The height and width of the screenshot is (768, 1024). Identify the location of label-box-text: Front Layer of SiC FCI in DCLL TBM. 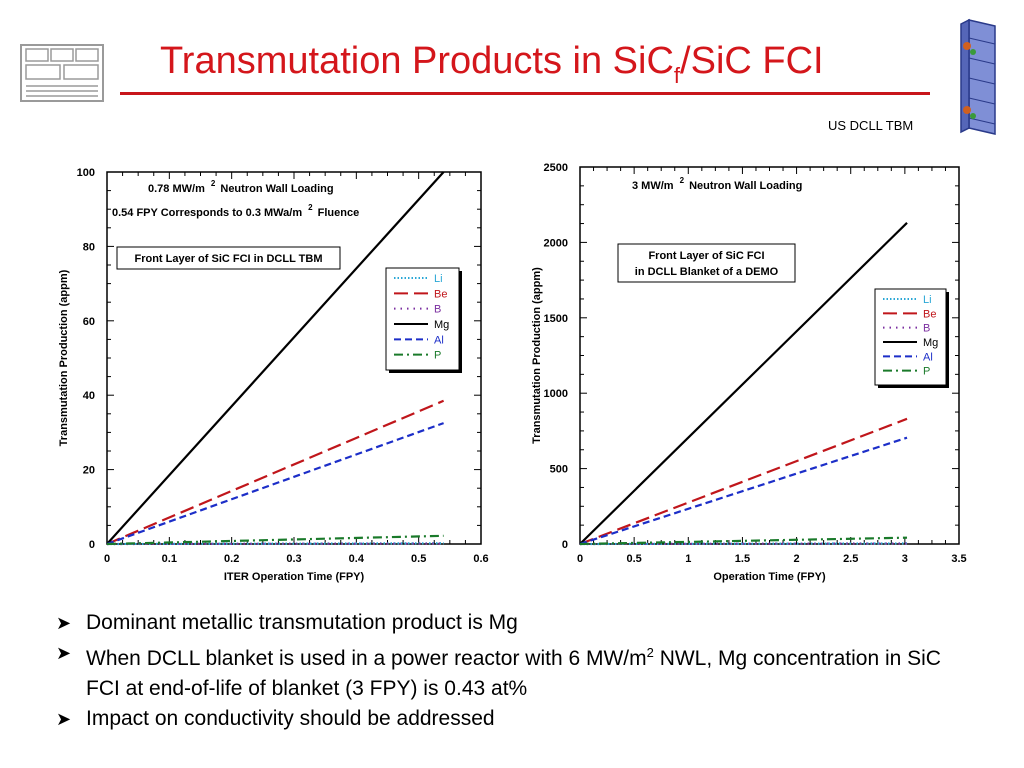
(228, 259).